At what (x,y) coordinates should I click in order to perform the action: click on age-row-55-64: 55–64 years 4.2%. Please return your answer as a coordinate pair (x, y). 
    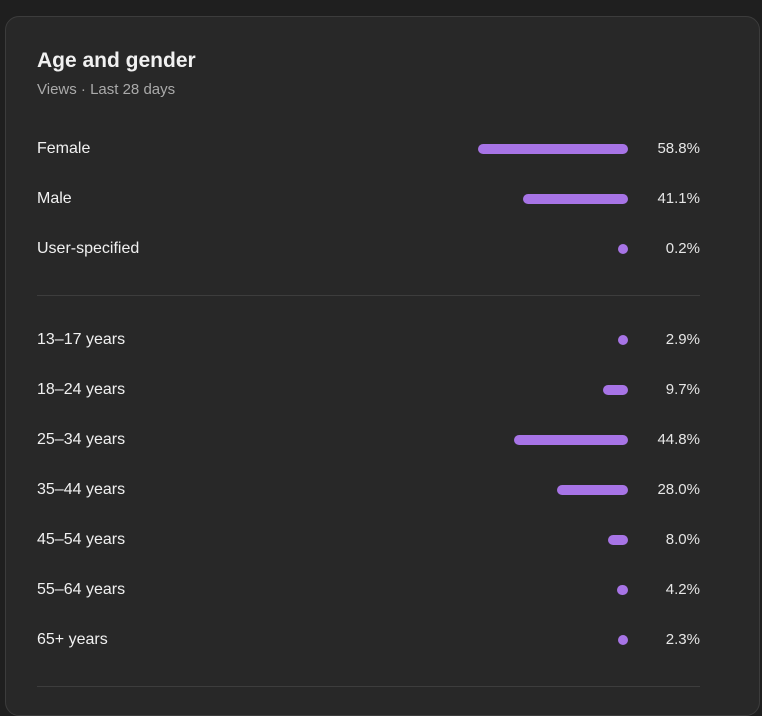
    Looking at the image, I should click on (368, 590).